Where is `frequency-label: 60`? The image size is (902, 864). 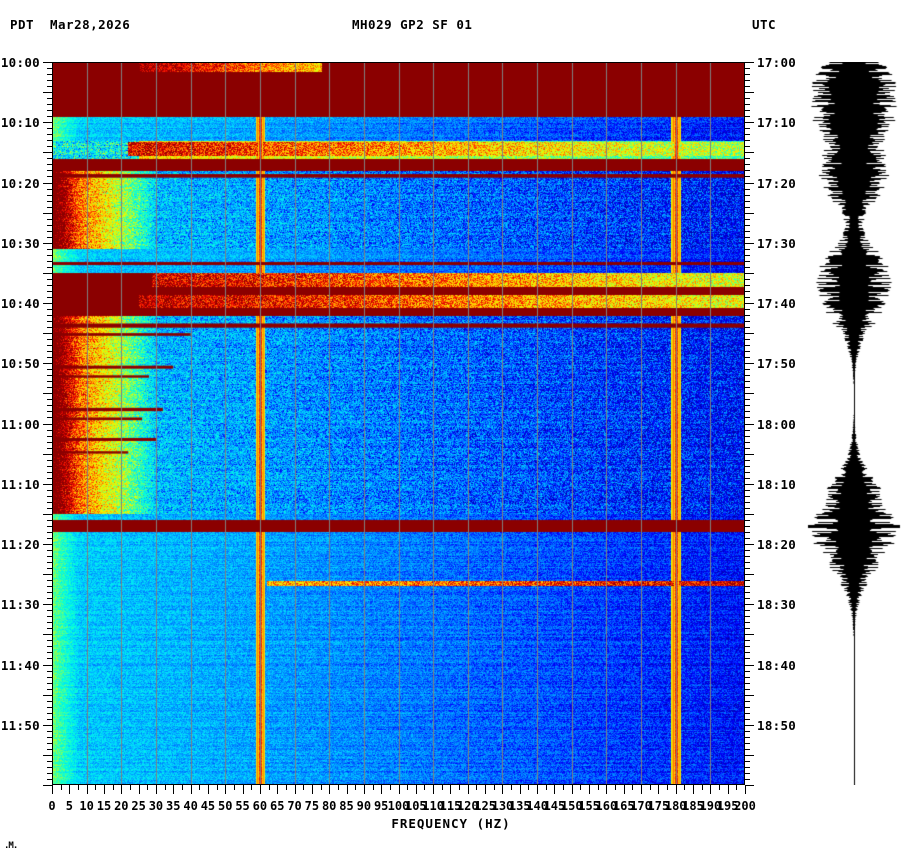
frequency-label: 60 is located at coordinates (260, 806).